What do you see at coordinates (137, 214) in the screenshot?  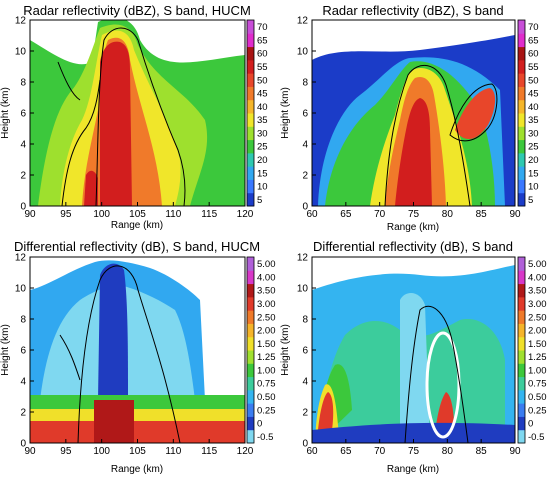 I see `x-tick-label: 105` at bounding box center [137, 214].